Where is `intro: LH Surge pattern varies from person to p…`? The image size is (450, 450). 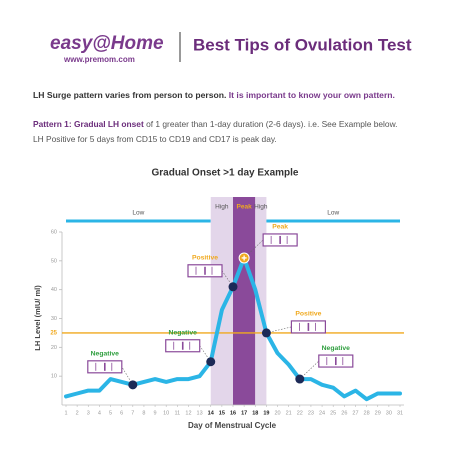
intro: LH Surge pattern varies from person to p… is located at coordinates (214, 95).